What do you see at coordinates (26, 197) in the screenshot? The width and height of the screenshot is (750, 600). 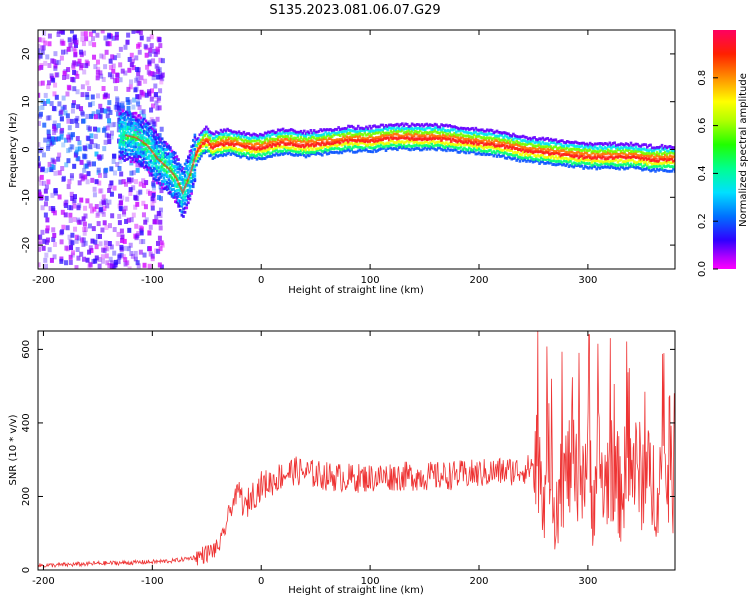 I see `y-tick-label: -10` at bounding box center [26, 197].